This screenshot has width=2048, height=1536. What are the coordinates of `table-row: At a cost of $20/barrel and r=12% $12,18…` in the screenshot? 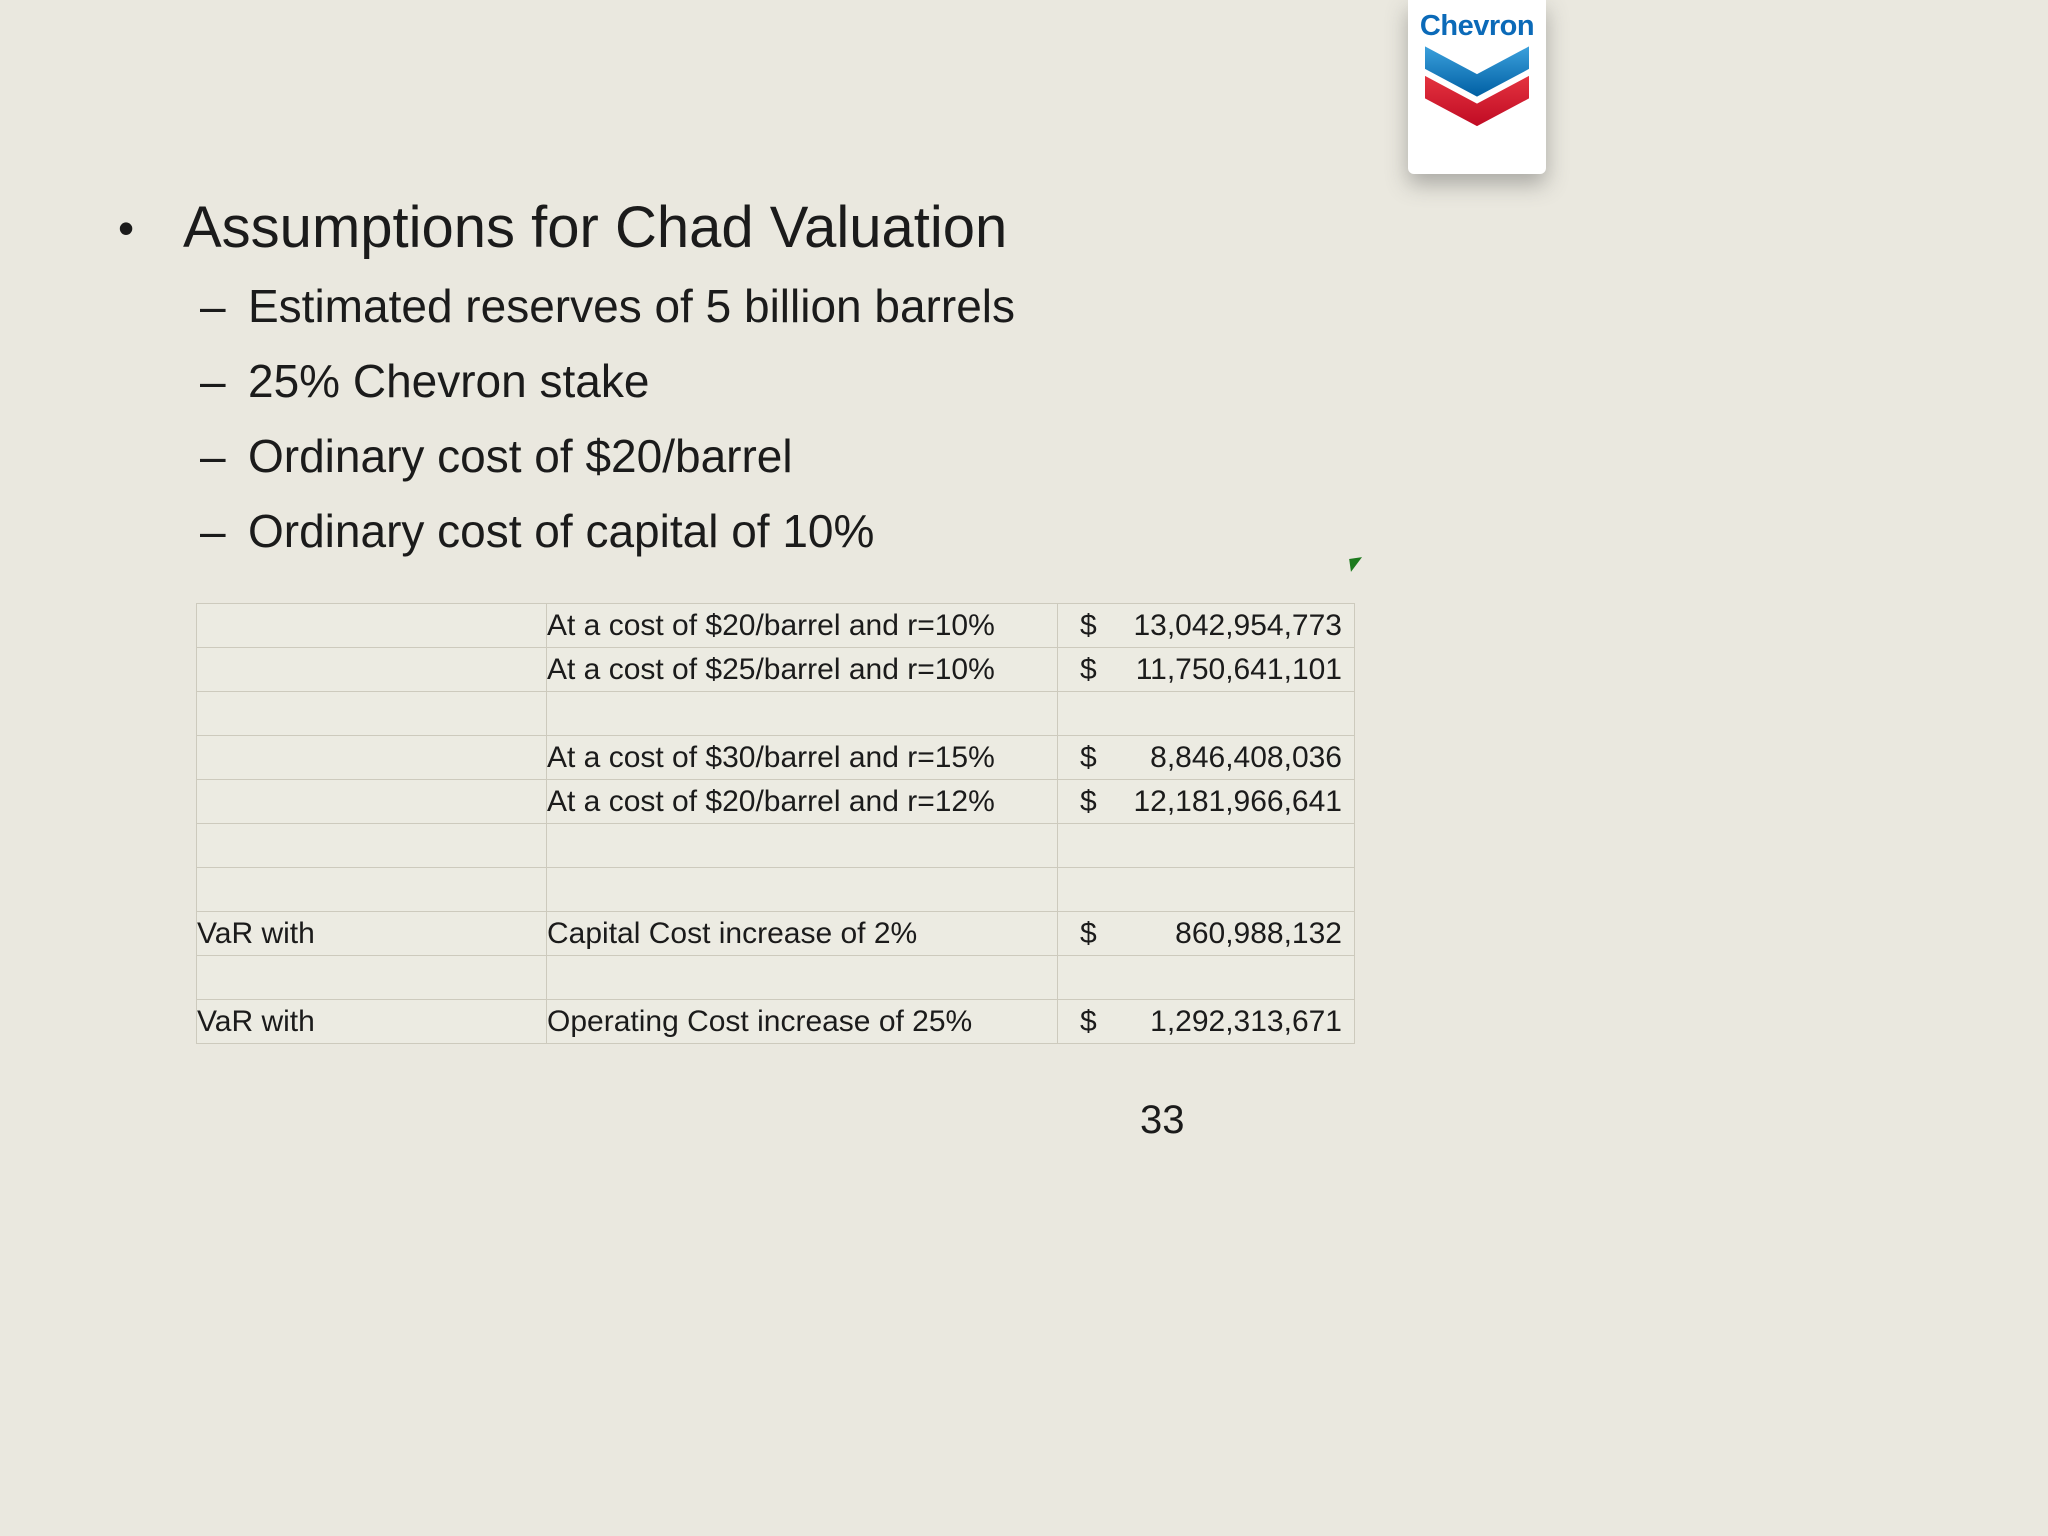 It's located at (775, 801).